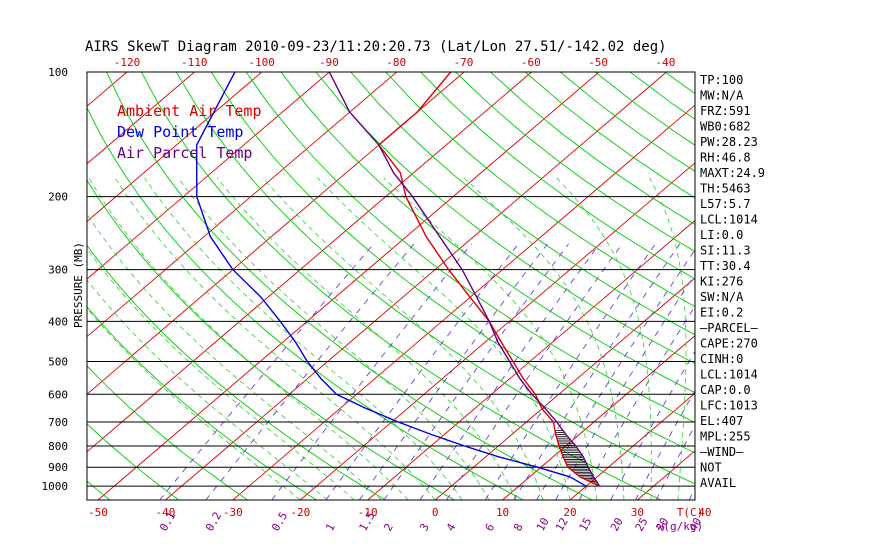  I want to click on stability-index: CAP:0.0, so click(725, 390).